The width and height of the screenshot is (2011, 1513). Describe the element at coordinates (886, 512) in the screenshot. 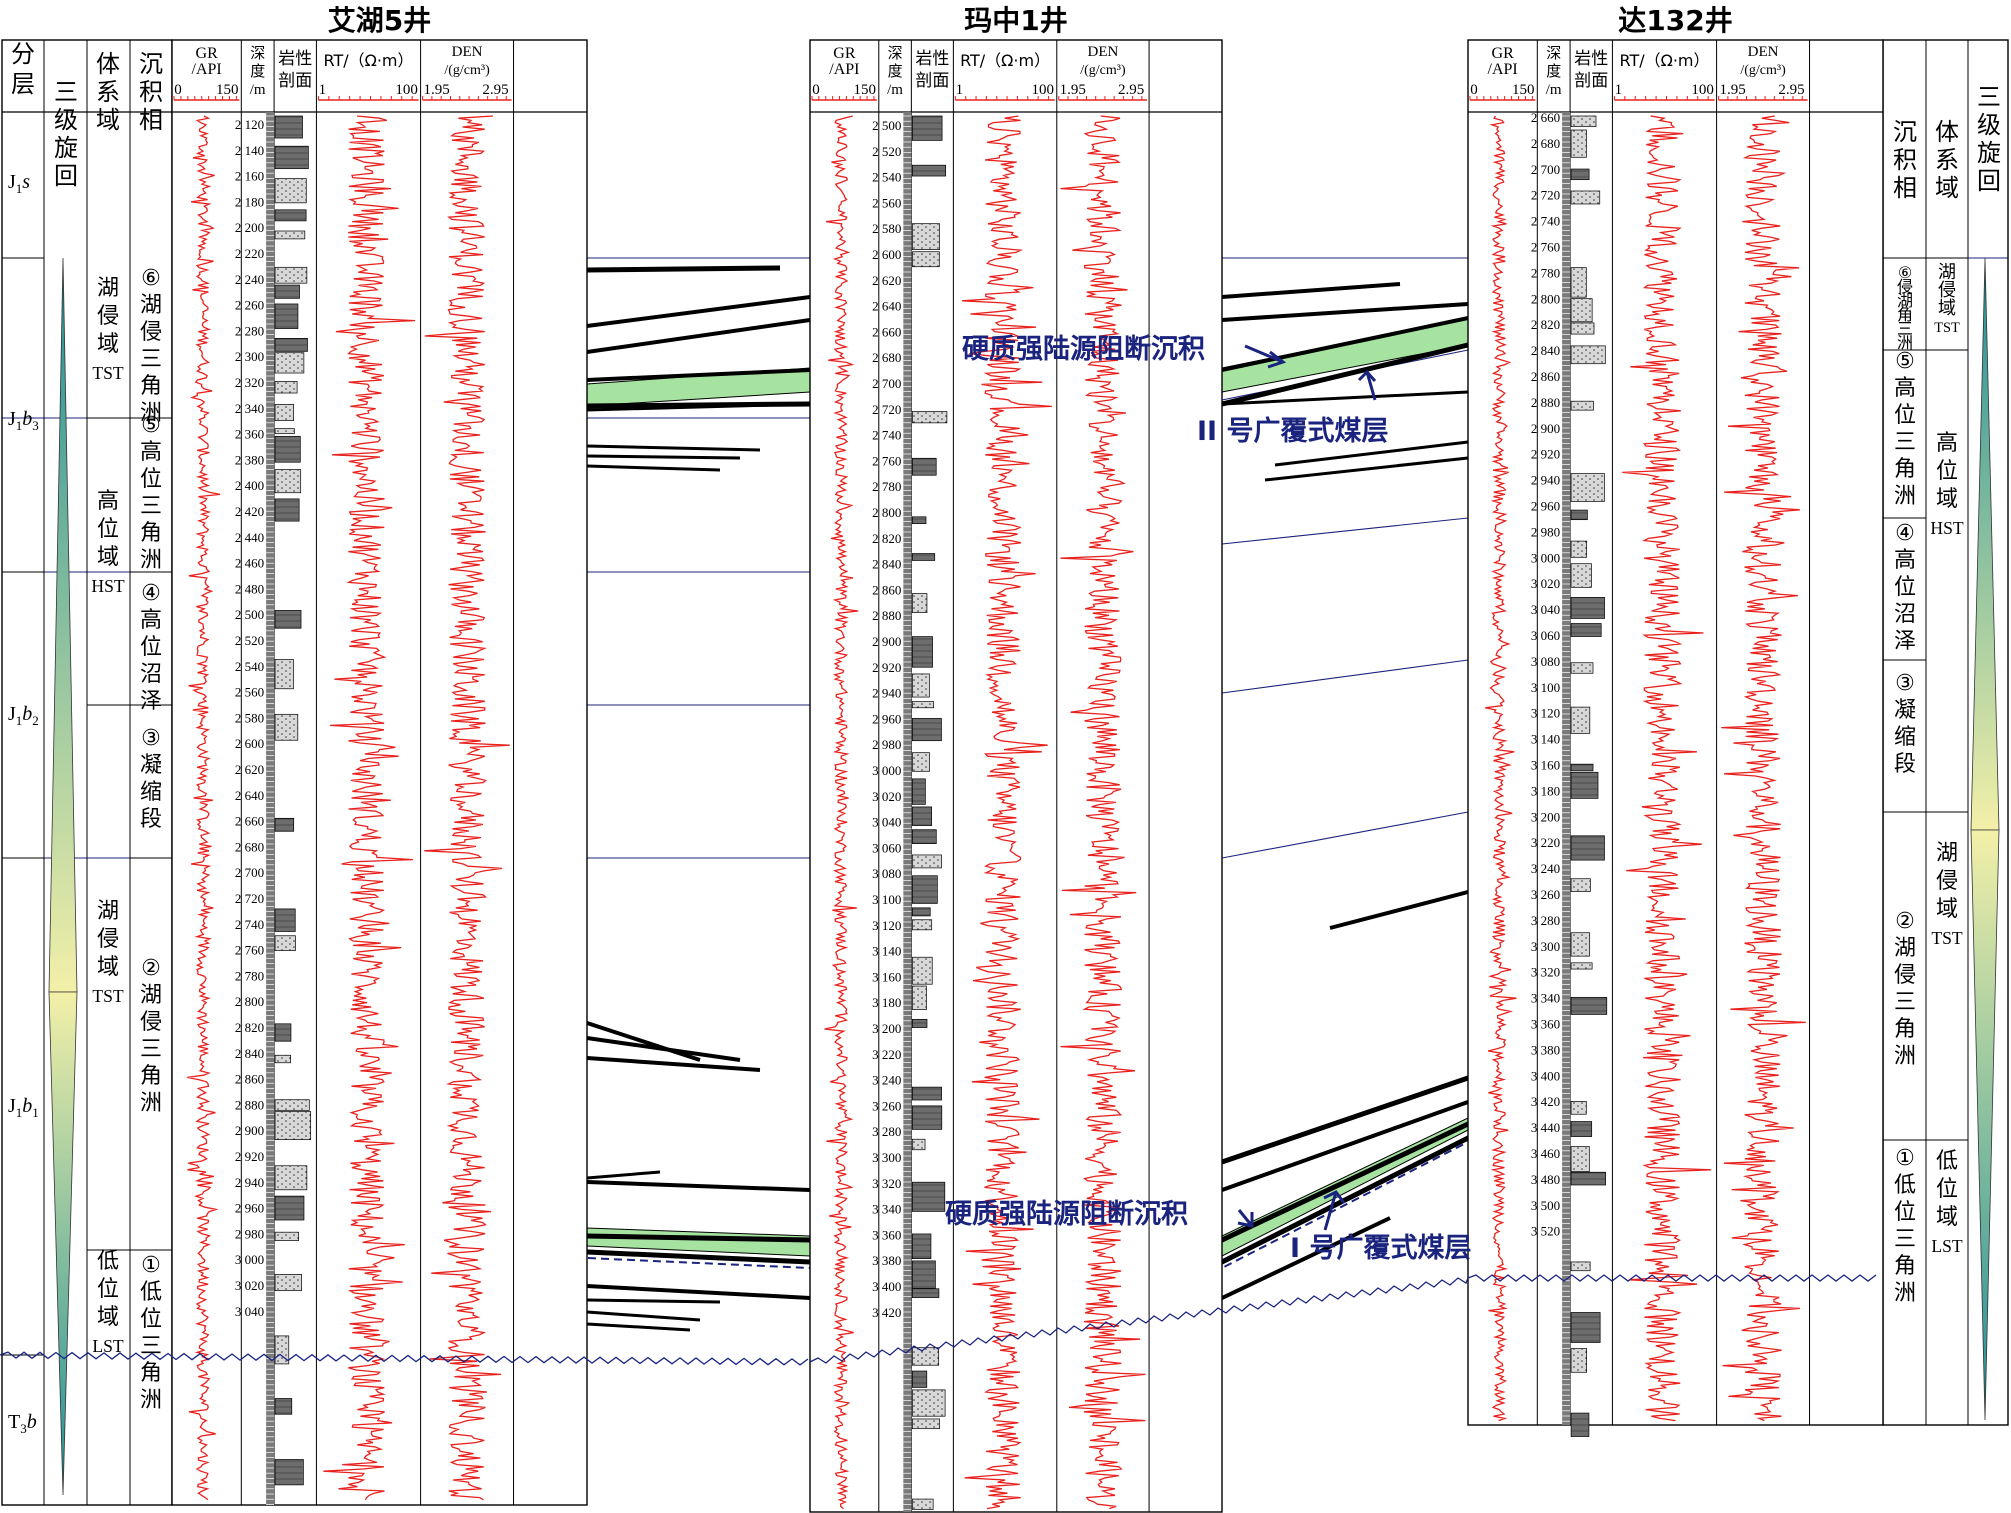

I see `depth-label: 2 800` at that location.